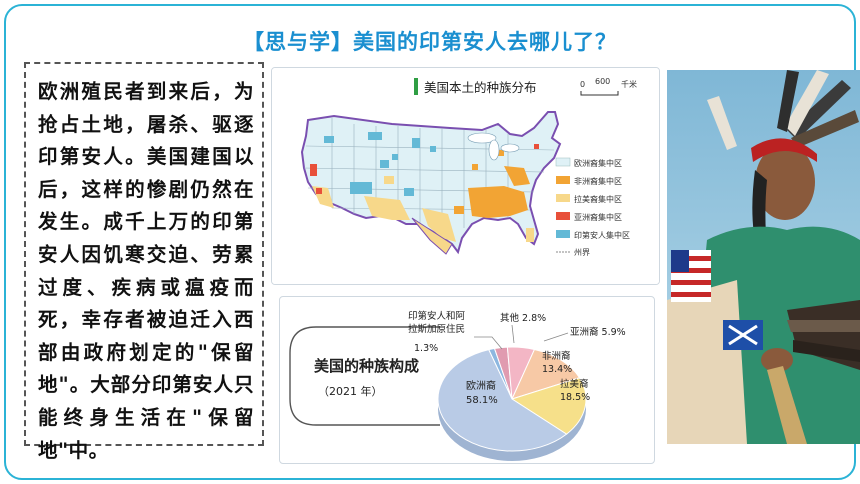 The image size is (860, 484). Describe the element at coordinates (523, 318) in the screenshot. I see `label-other: 其他 2.8%` at that location.